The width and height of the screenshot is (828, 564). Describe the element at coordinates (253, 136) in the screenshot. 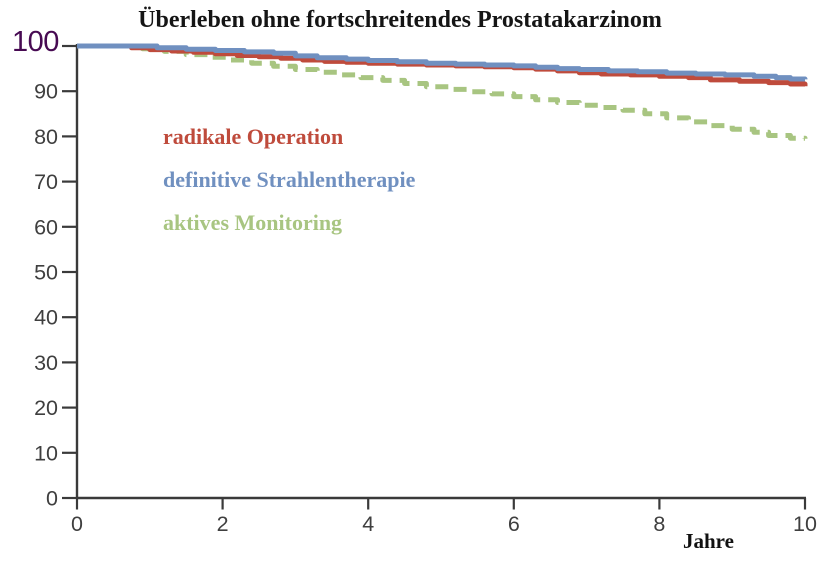

I see `legend-item-radikale-operation: radikale Operation` at that location.